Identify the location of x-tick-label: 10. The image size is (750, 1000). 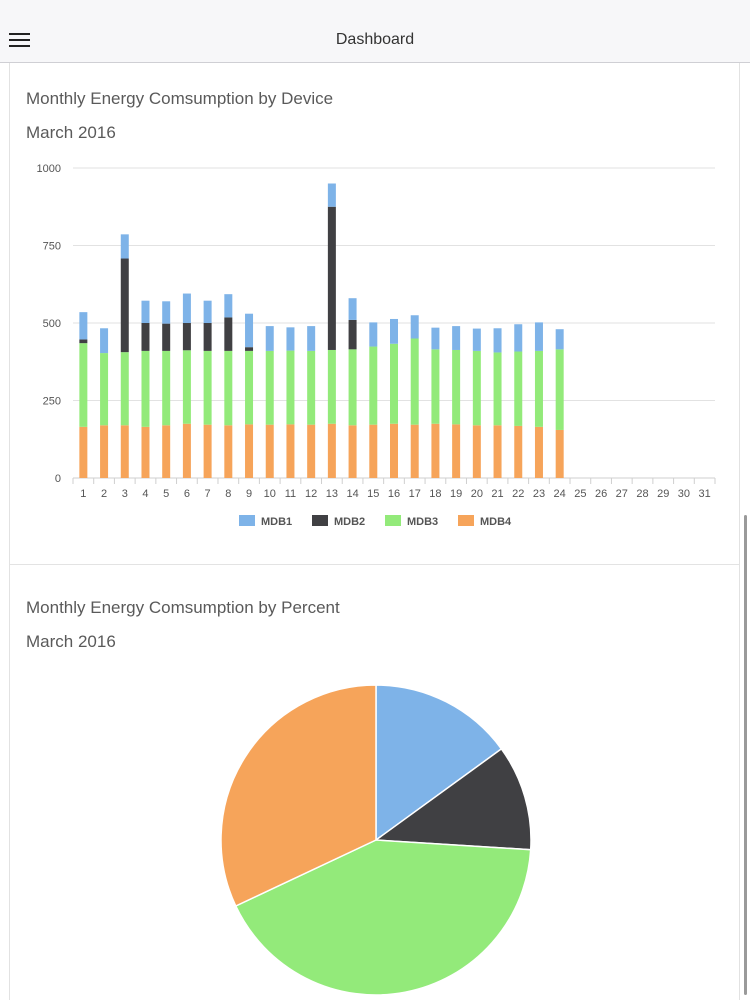
(270, 494).